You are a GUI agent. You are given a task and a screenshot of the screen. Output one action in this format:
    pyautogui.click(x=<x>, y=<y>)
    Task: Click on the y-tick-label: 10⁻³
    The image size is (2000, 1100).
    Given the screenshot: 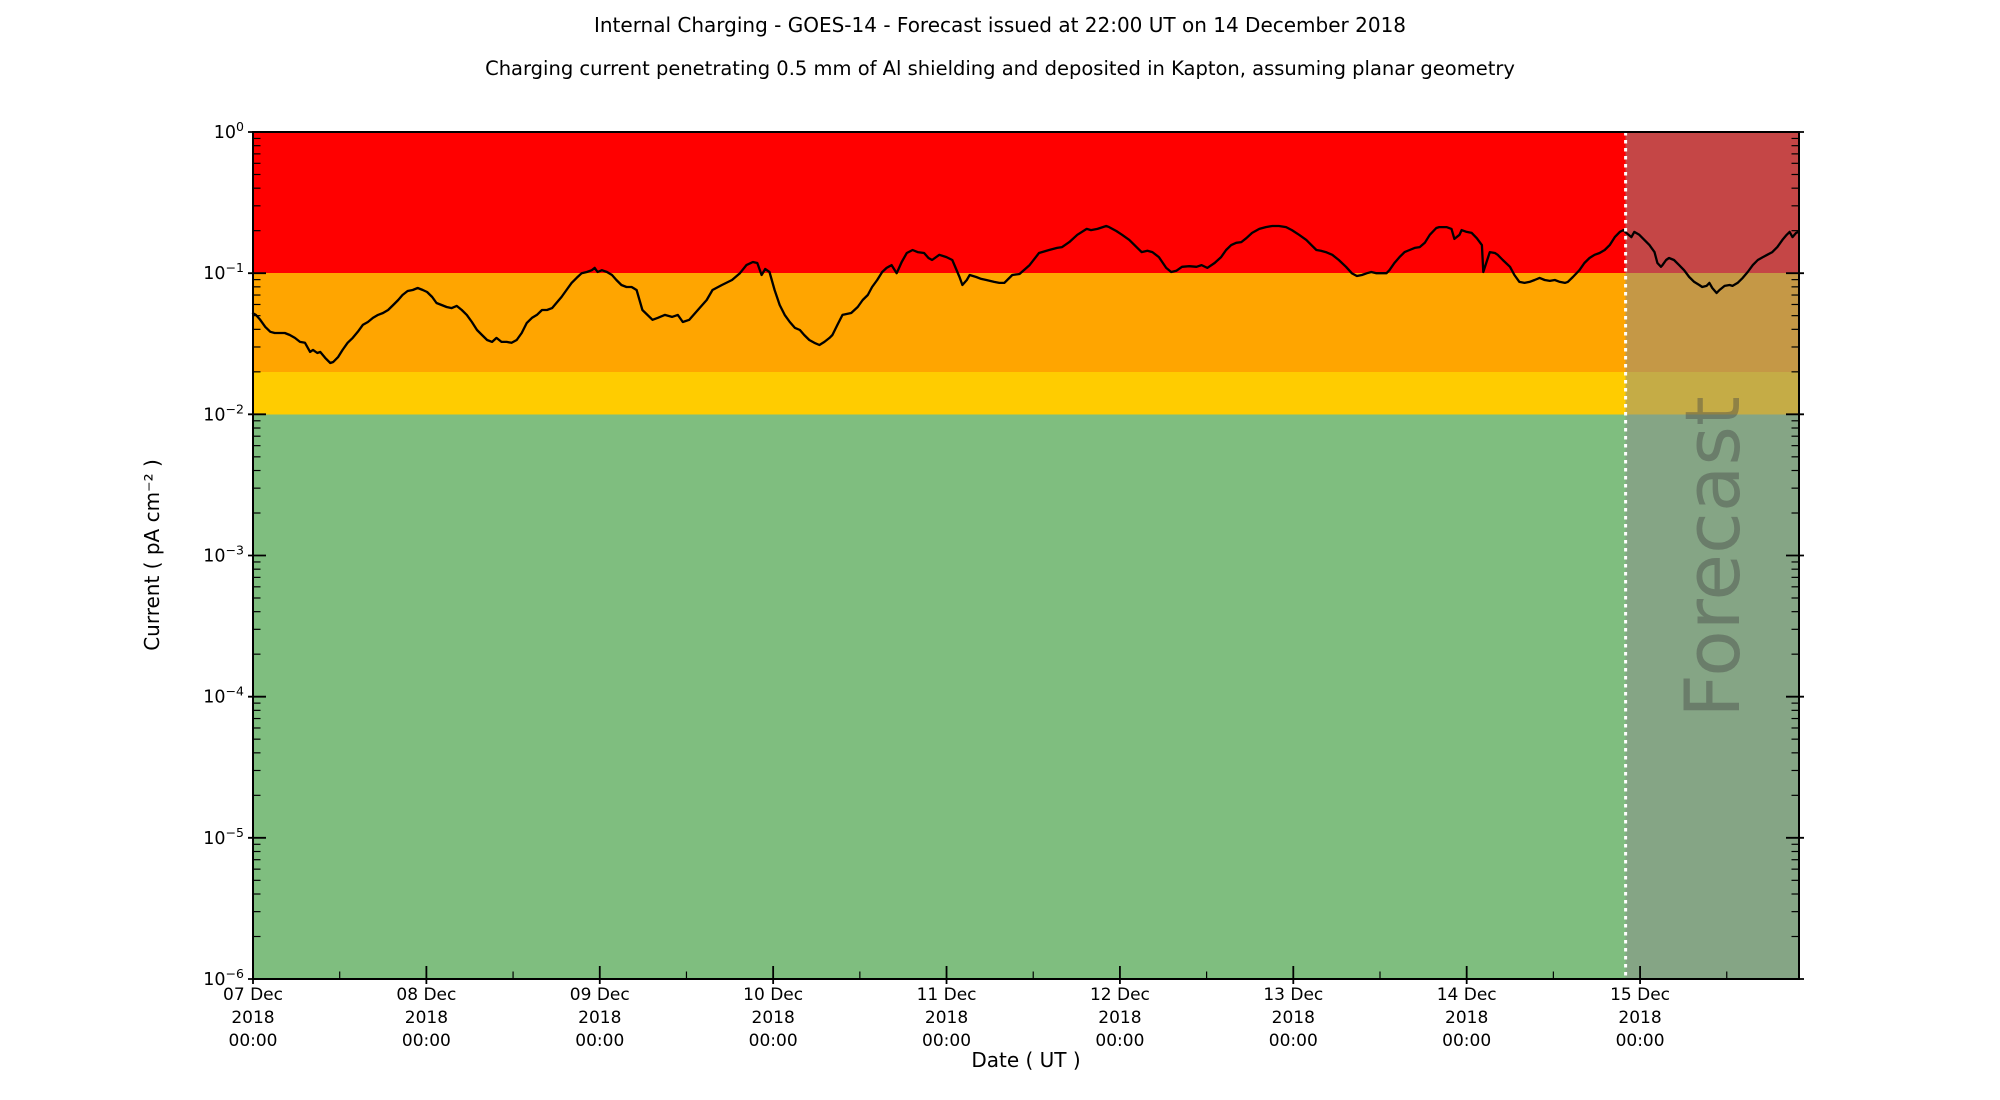 What is the action you would take?
    pyautogui.click(x=223, y=555)
    